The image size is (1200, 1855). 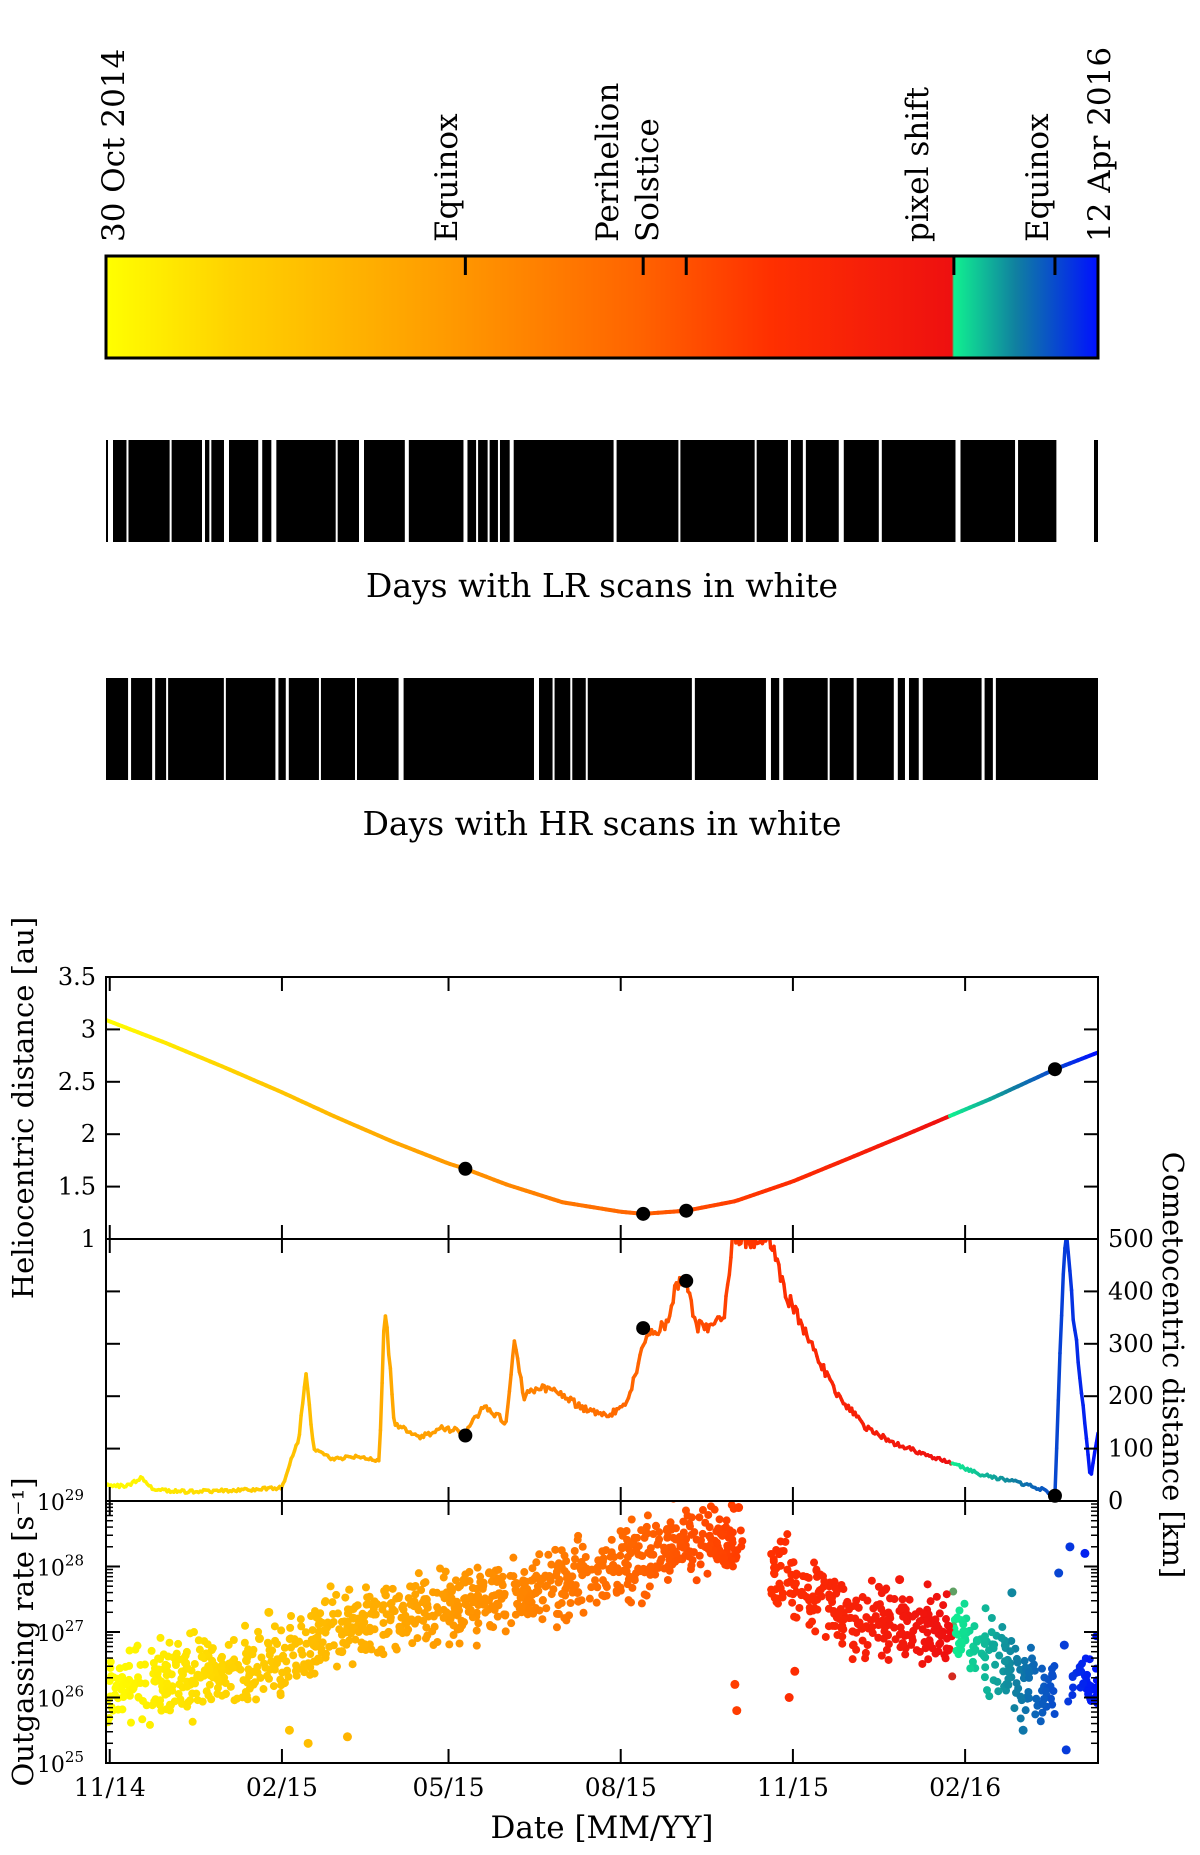 What do you see at coordinates (601, 1828) in the screenshot?
I see `date-axis-label: Date [MM/YY]` at bounding box center [601, 1828].